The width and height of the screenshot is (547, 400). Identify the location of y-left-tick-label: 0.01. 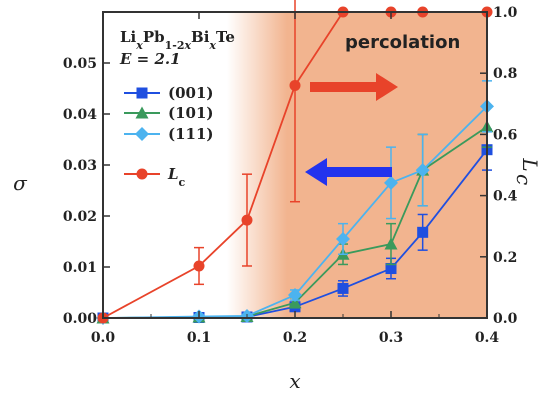
(80, 268).